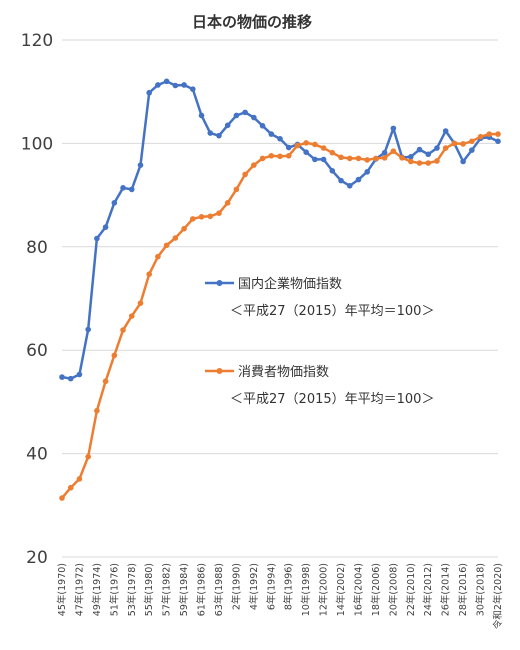 This screenshot has width=520, height=650. I want to click on x-tick-label: 57年(1982), so click(167, 589).